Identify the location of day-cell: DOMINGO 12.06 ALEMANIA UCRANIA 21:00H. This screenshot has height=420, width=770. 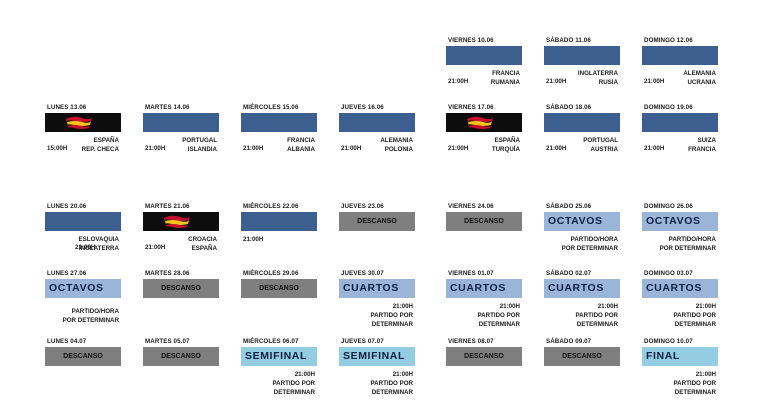
(680, 67).